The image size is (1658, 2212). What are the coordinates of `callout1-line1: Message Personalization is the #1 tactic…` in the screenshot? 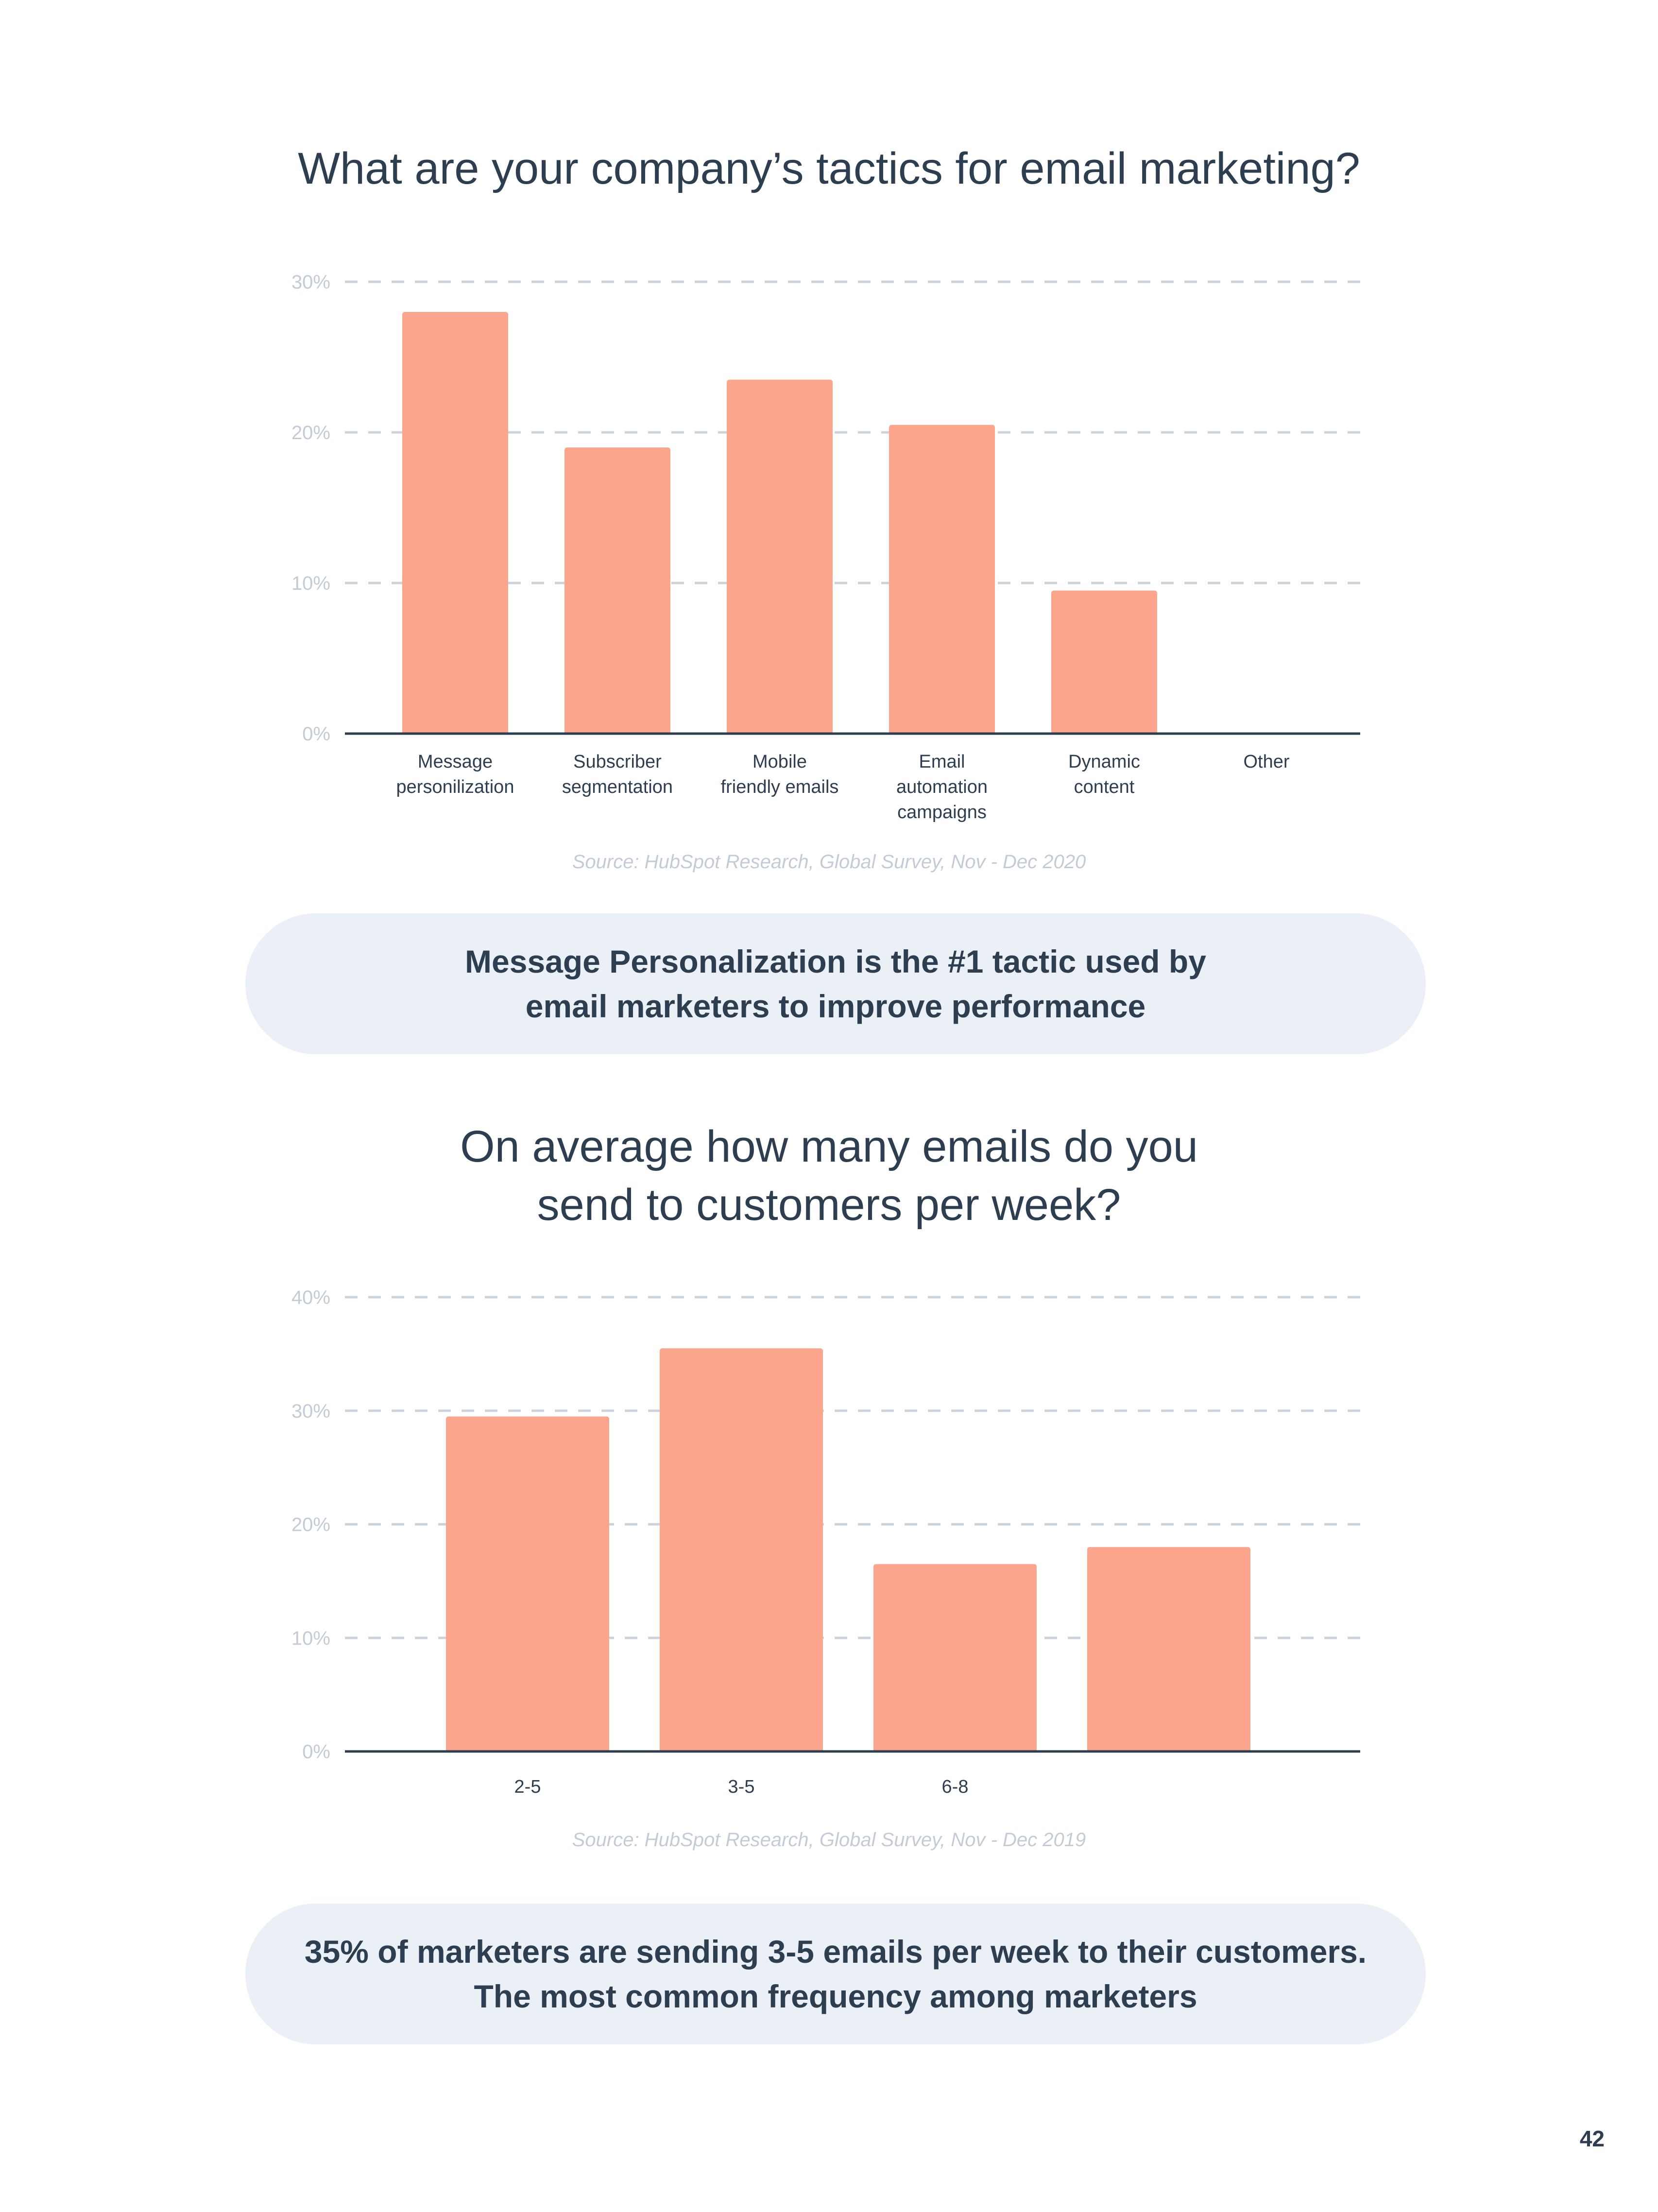 It's located at (836, 961).